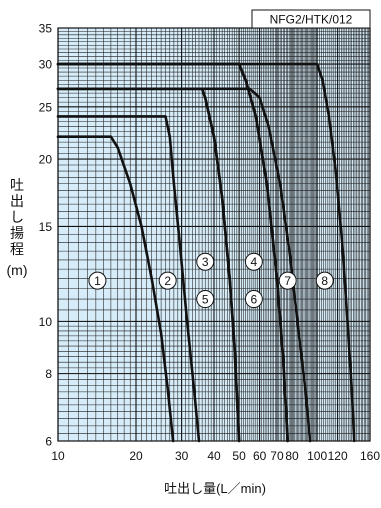 The width and height of the screenshot is (381, 508). I want to click on x-tick-label: 60, so click(260, 456).